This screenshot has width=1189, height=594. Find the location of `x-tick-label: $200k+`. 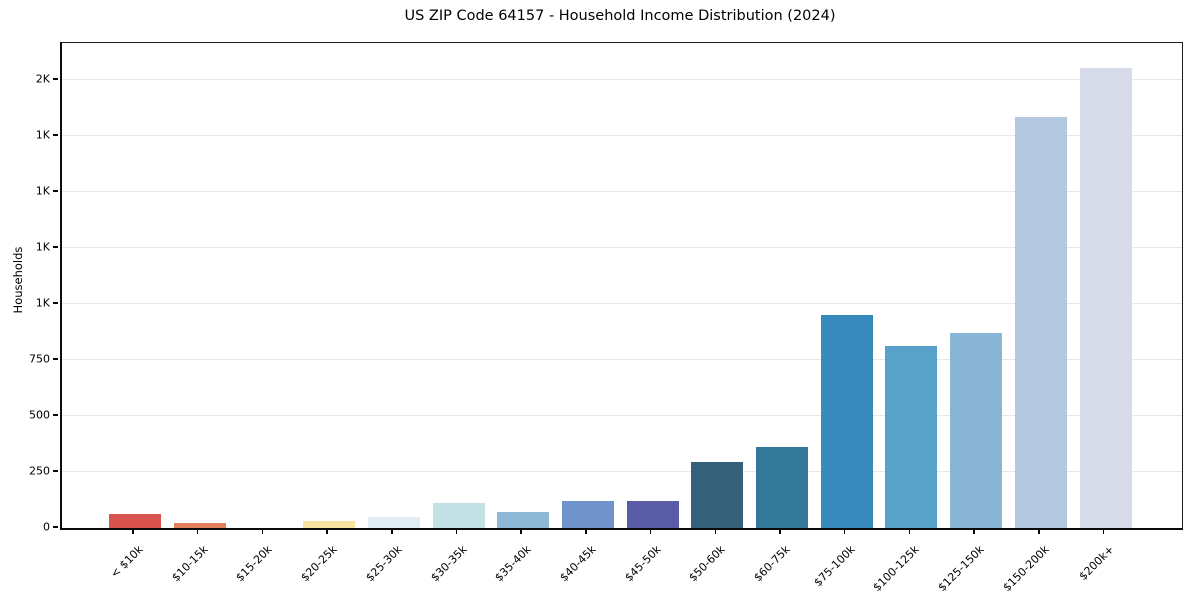

x-tick-label: $200k+ is located at coordinates (1096, 562).